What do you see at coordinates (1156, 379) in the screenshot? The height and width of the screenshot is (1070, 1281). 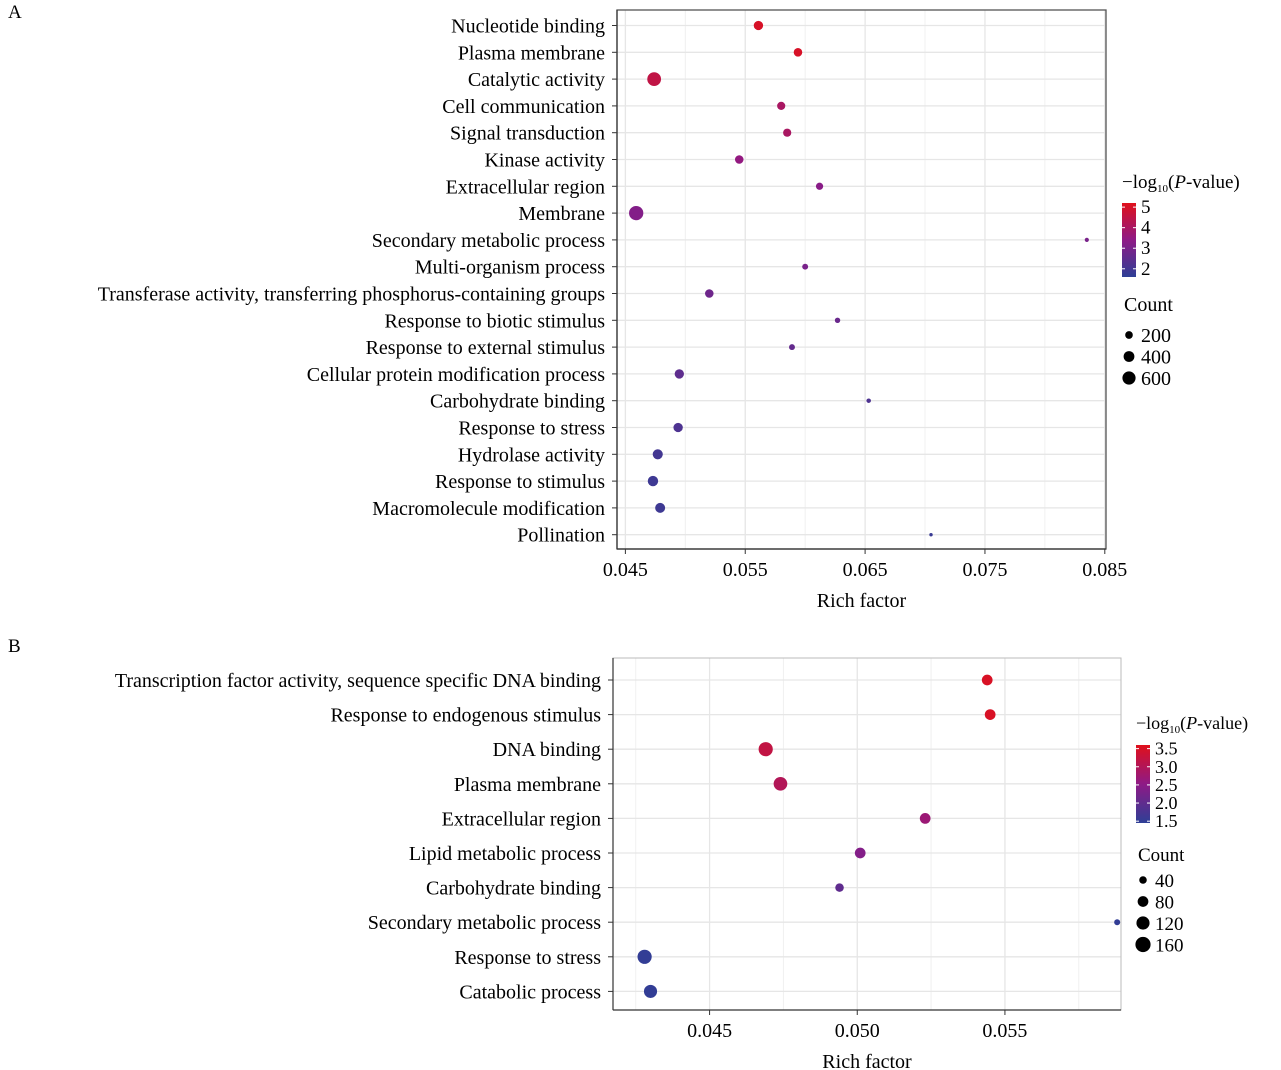 I see `size-legend-label: 600` at bounding box center [1156, 379].